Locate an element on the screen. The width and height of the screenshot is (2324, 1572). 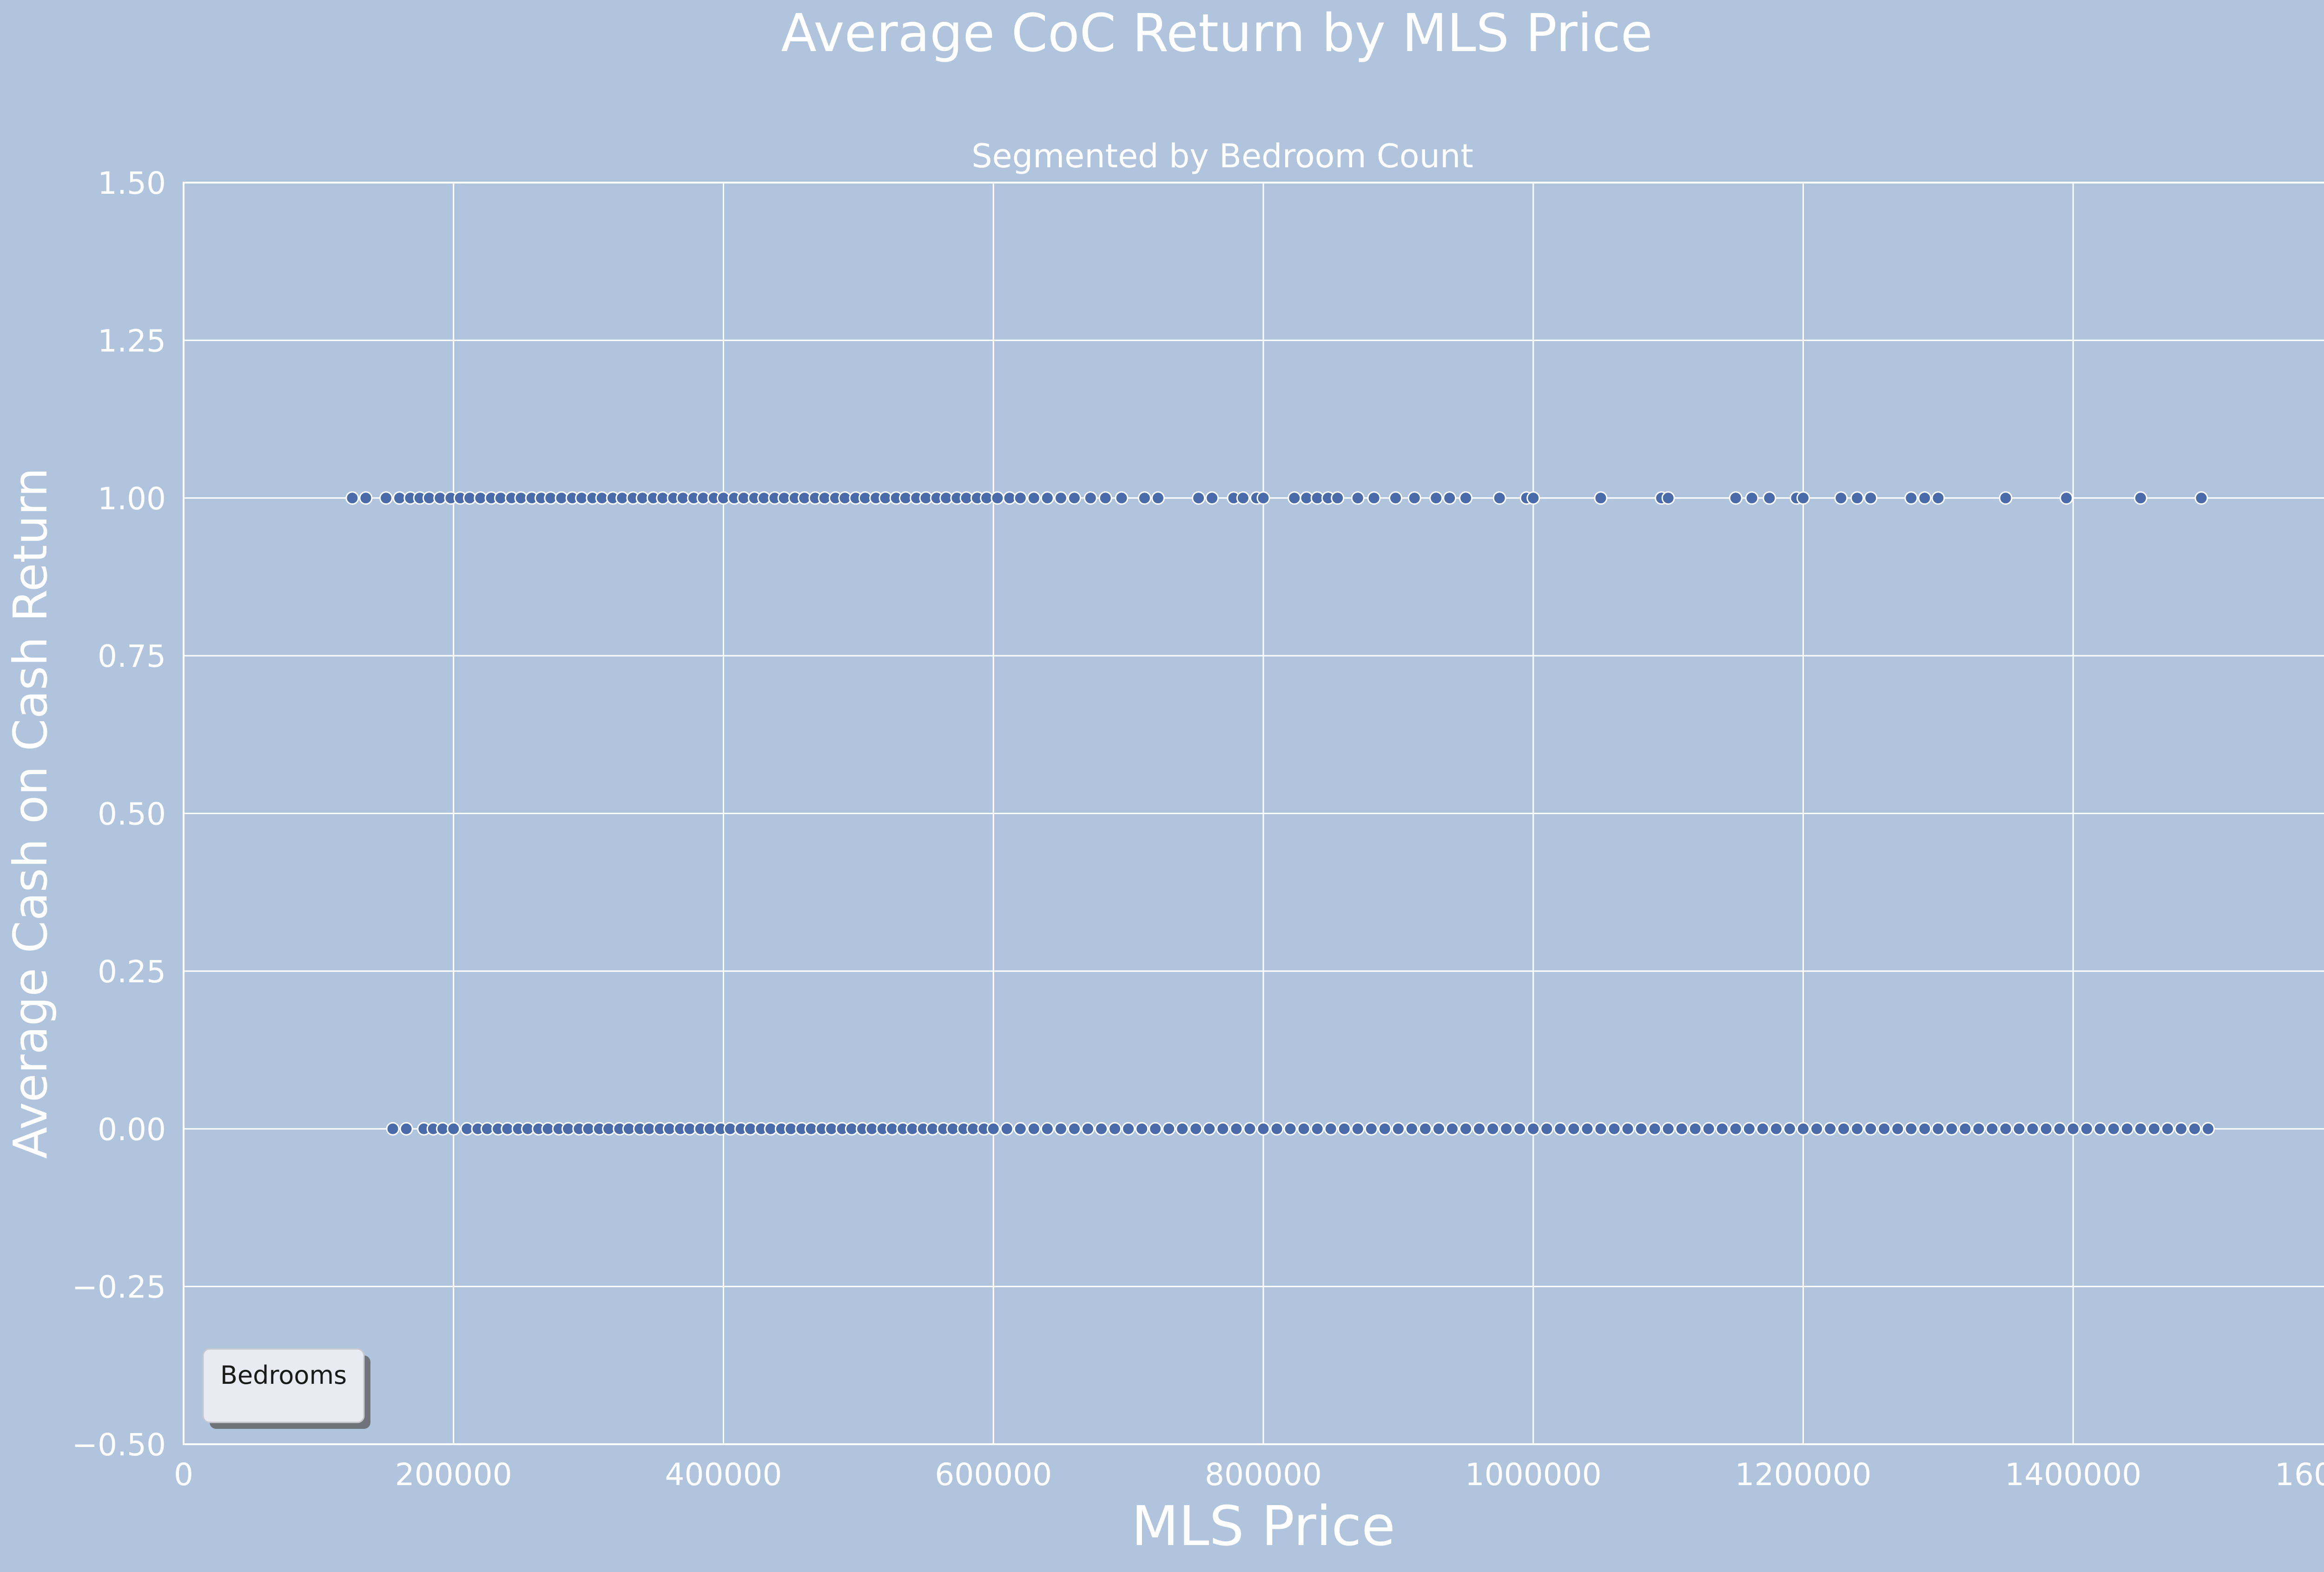
legend-title: Bedrooms is located at coordinates (283, 1375).